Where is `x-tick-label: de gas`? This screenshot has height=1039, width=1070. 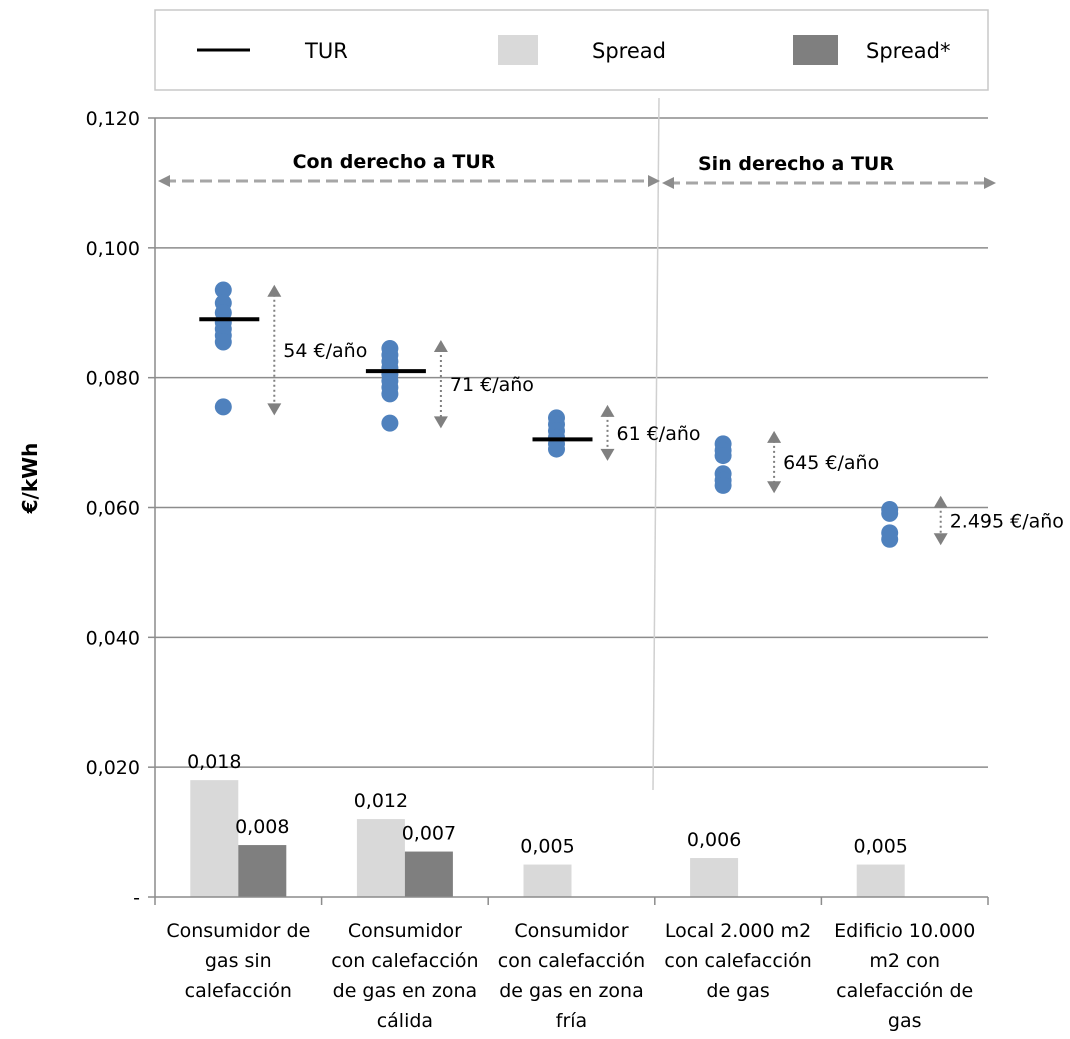
x-tick-label: de gas is located at coordinates (737, 991).